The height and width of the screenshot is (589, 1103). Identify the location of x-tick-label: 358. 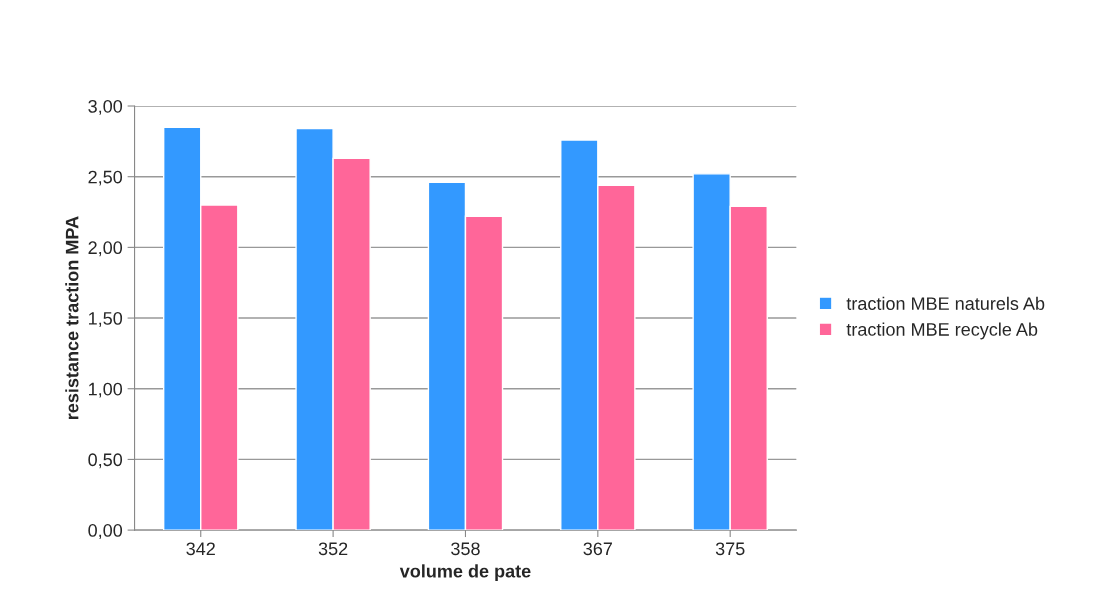
(465, 549).